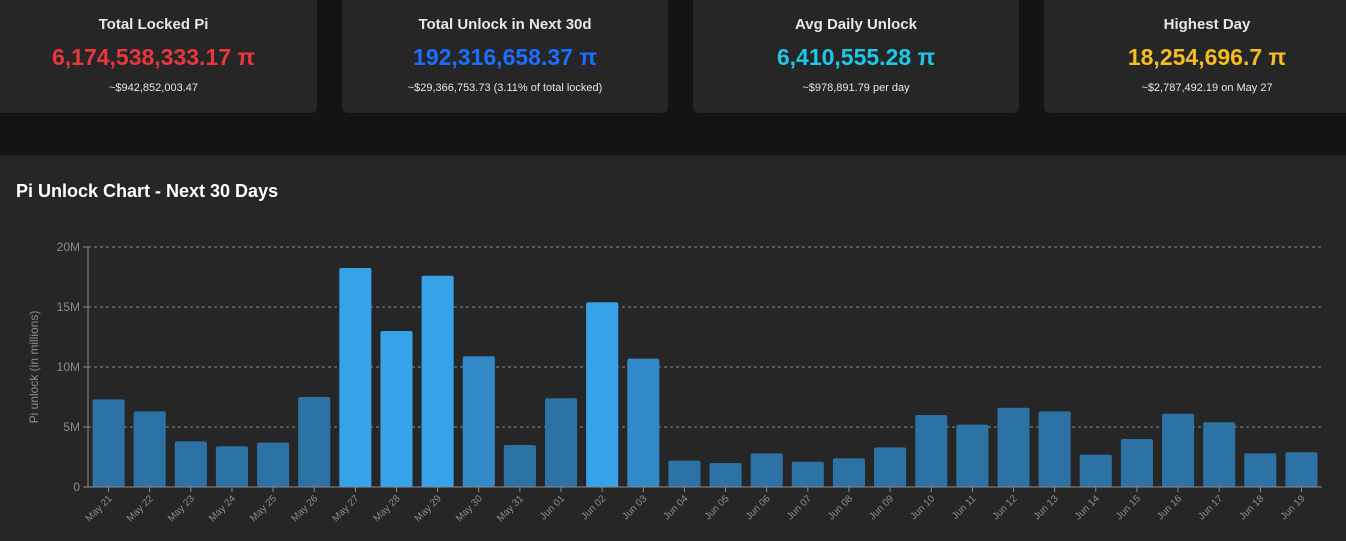  Describe the element at coordinates (922, 507) in the screenshot. I see `x-tick-label: Jun 10` at that location.